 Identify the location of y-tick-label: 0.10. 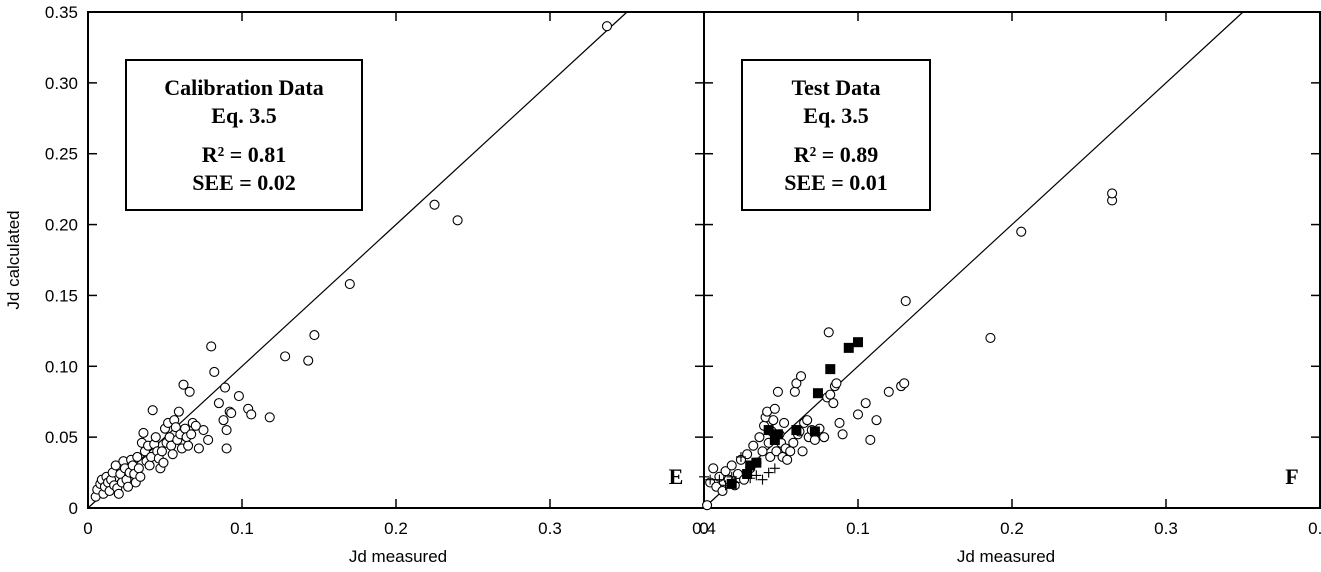
(61, 366).